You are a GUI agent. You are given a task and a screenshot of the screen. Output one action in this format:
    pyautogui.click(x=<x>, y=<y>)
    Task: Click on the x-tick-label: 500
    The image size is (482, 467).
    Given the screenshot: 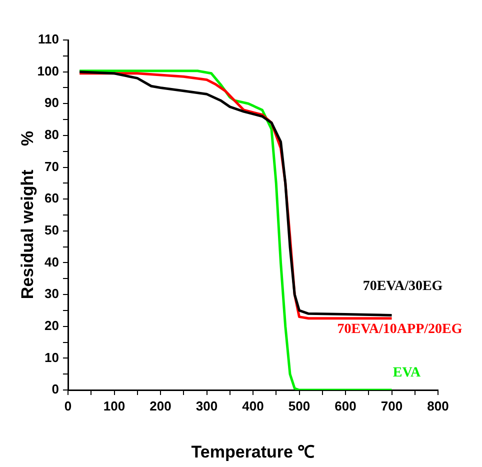 What is the action you would take?
    pyautogui.click(x=299, y=406)
    